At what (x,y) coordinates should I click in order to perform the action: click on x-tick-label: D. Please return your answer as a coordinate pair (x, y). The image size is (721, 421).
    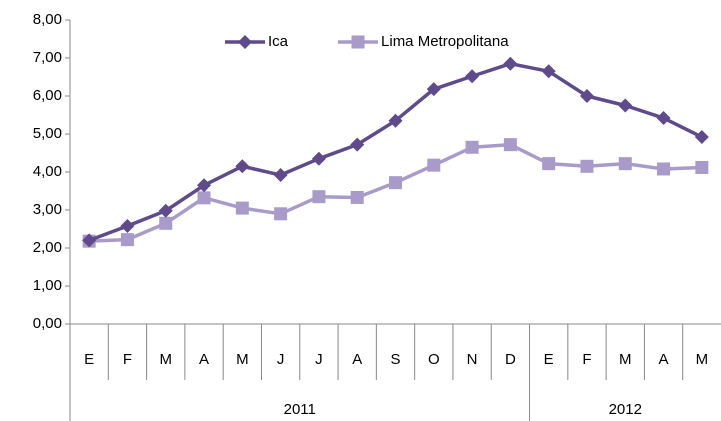
    Looking at the image, I should click on (510, 359).